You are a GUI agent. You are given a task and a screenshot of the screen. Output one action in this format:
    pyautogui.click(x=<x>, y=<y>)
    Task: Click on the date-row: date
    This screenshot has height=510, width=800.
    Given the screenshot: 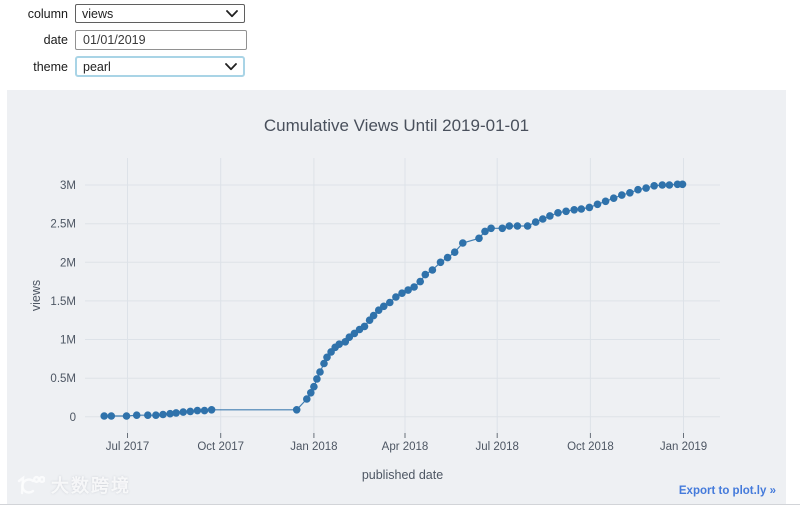 What is the action you would take?
    pyautogui.click(x=123, y=40)
    